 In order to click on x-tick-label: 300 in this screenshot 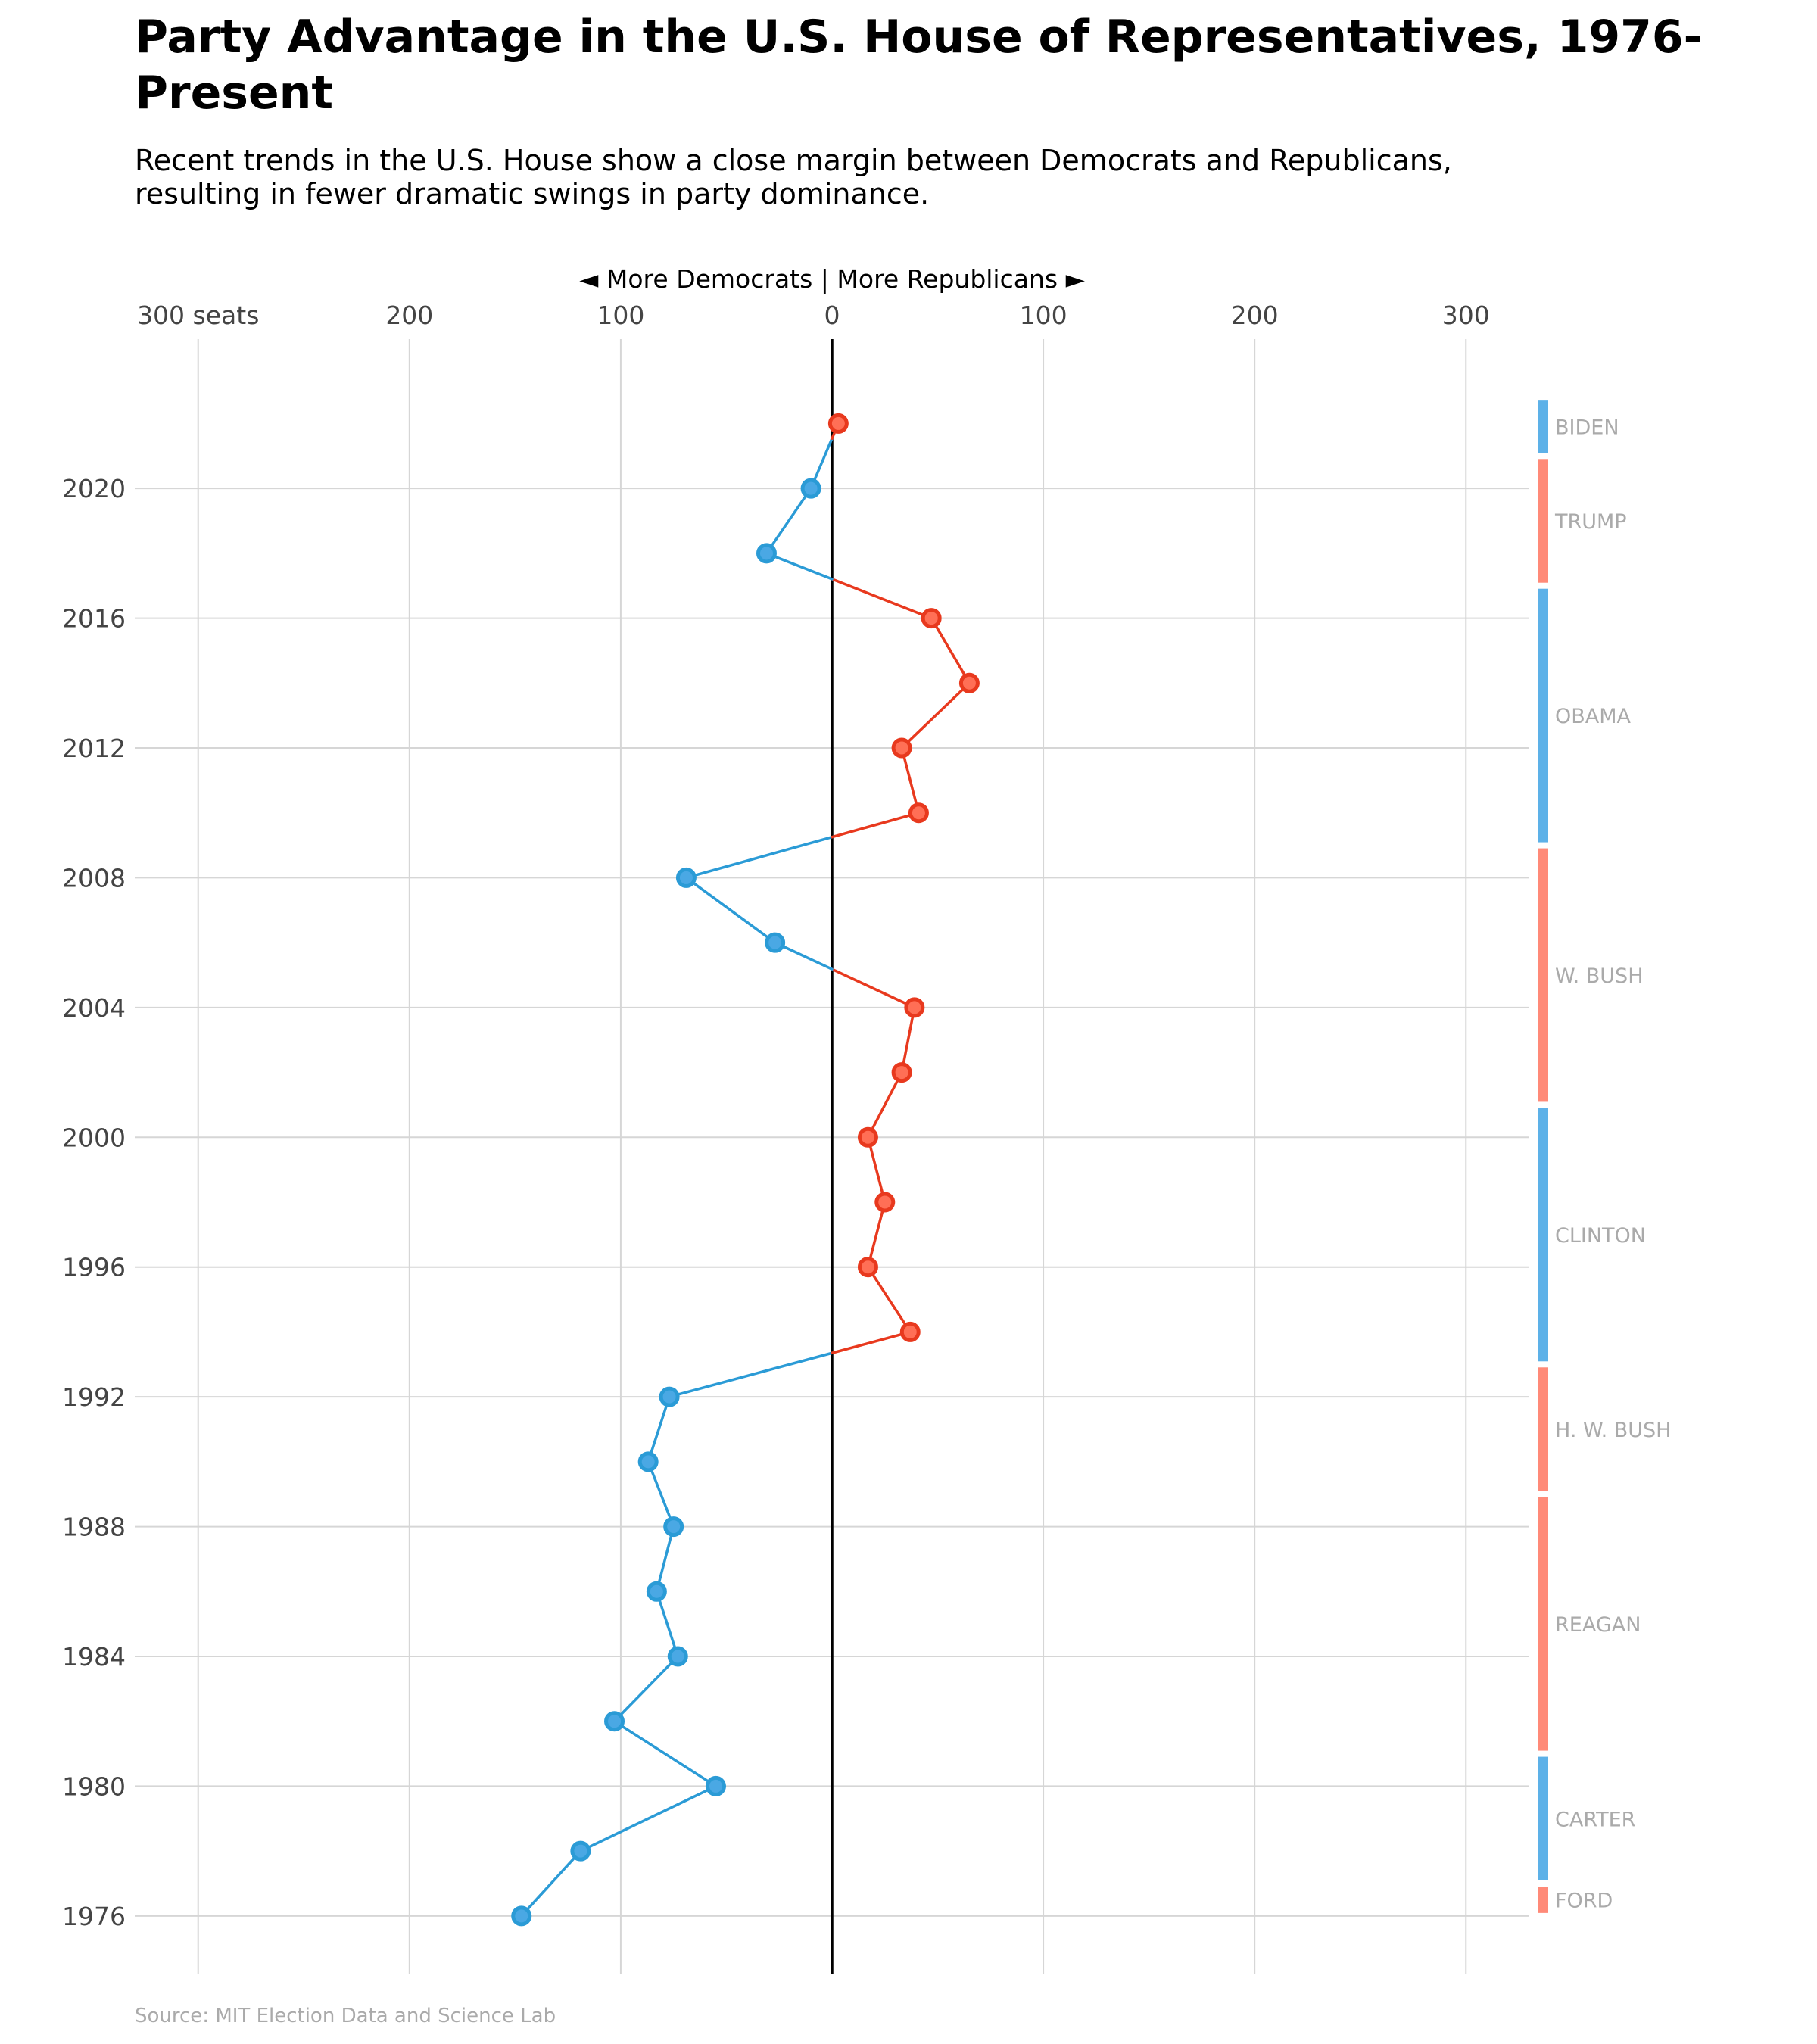, I will do `click(1466, 315)`.